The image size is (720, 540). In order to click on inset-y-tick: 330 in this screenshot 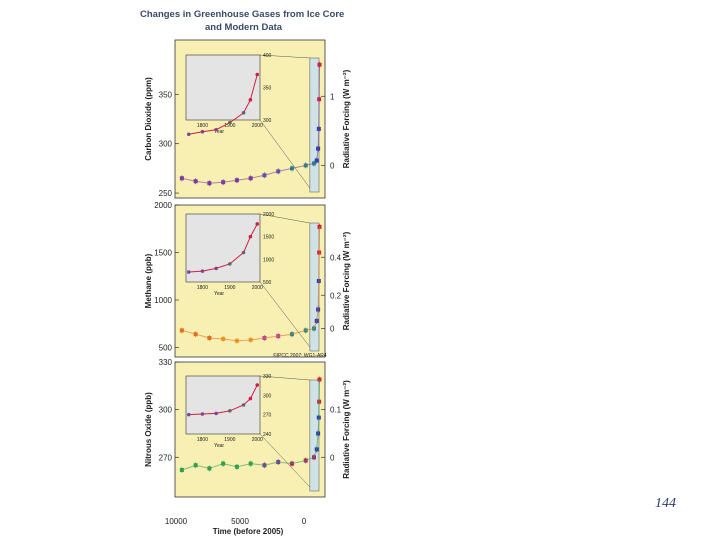, I will do `click(267, 377)`.